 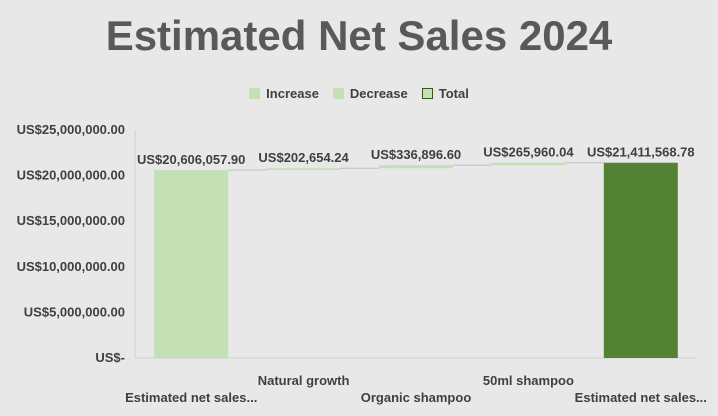 What do you see at coordinates (528, 380) in the screenshot?
I see `x-tick-label-3: 50ml shampoo` at bounding box center [528, 380].